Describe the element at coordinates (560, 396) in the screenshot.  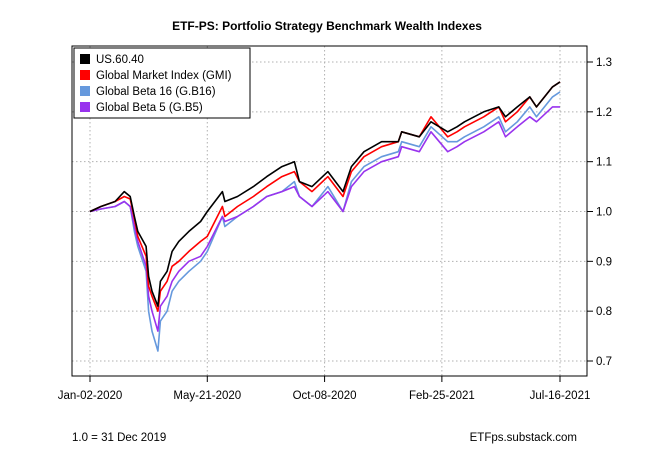
I see `x-tick-label: Jul-16-2021` at that location.